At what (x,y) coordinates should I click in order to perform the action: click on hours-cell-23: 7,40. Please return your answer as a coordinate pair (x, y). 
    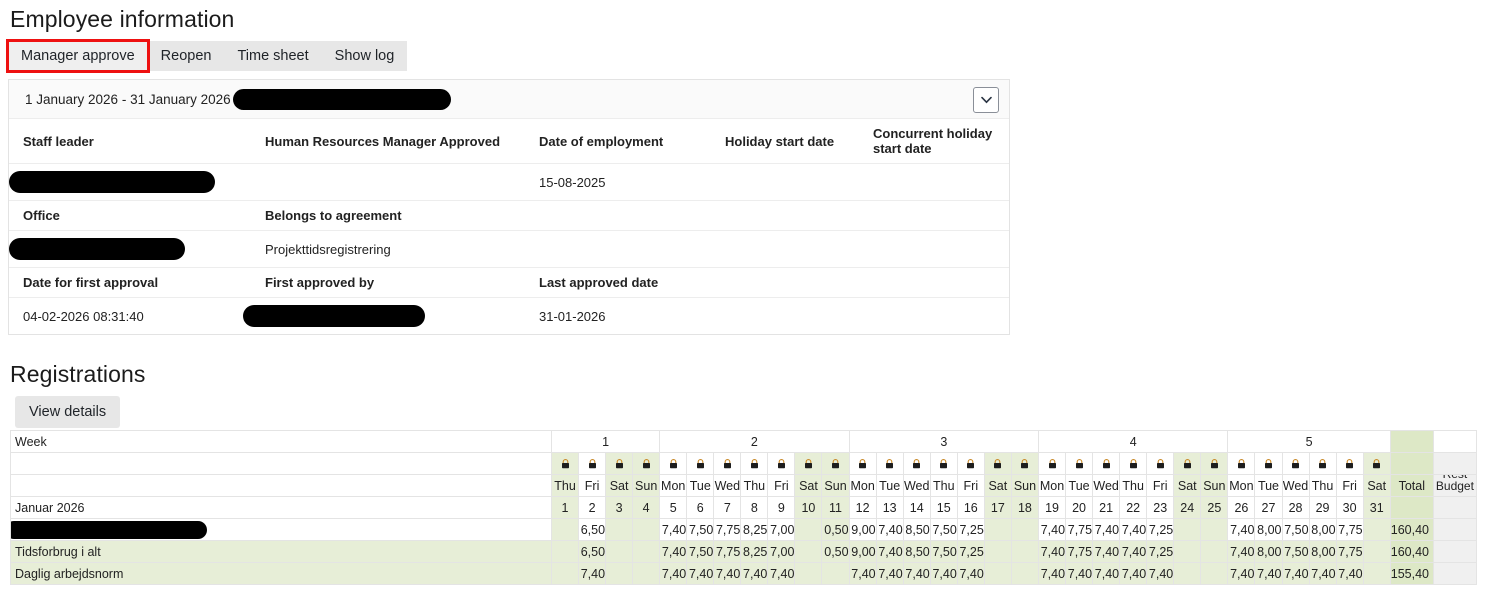
    Looking at the image, I should click on (1160, 573).